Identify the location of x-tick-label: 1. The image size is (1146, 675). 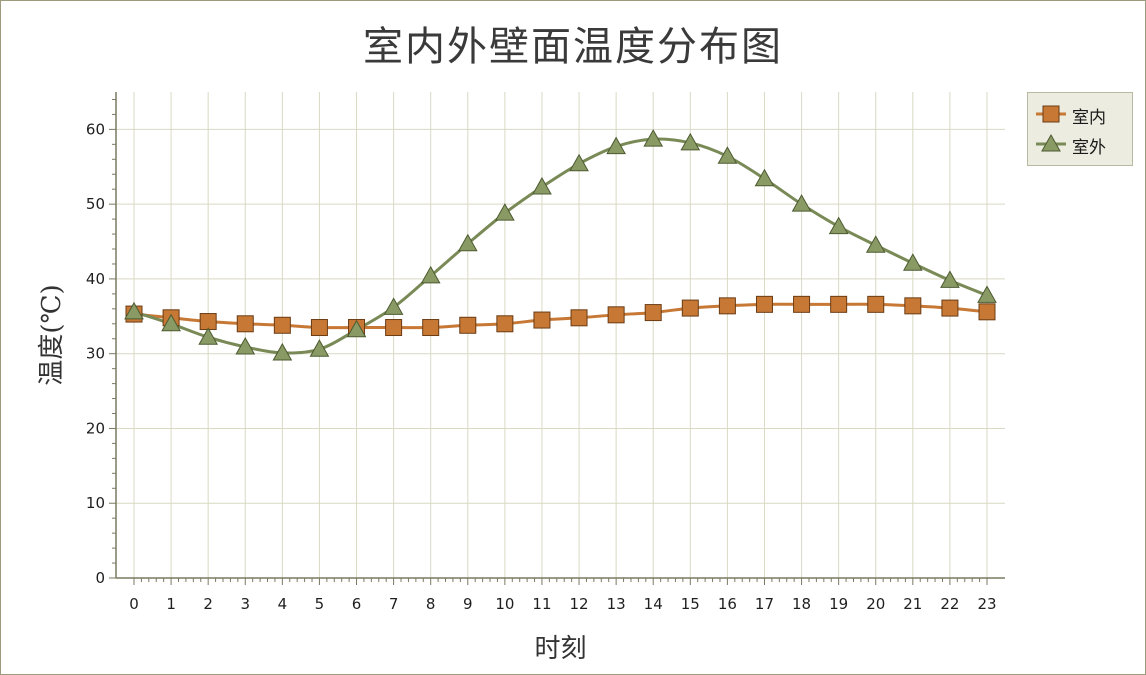
(171, 604).